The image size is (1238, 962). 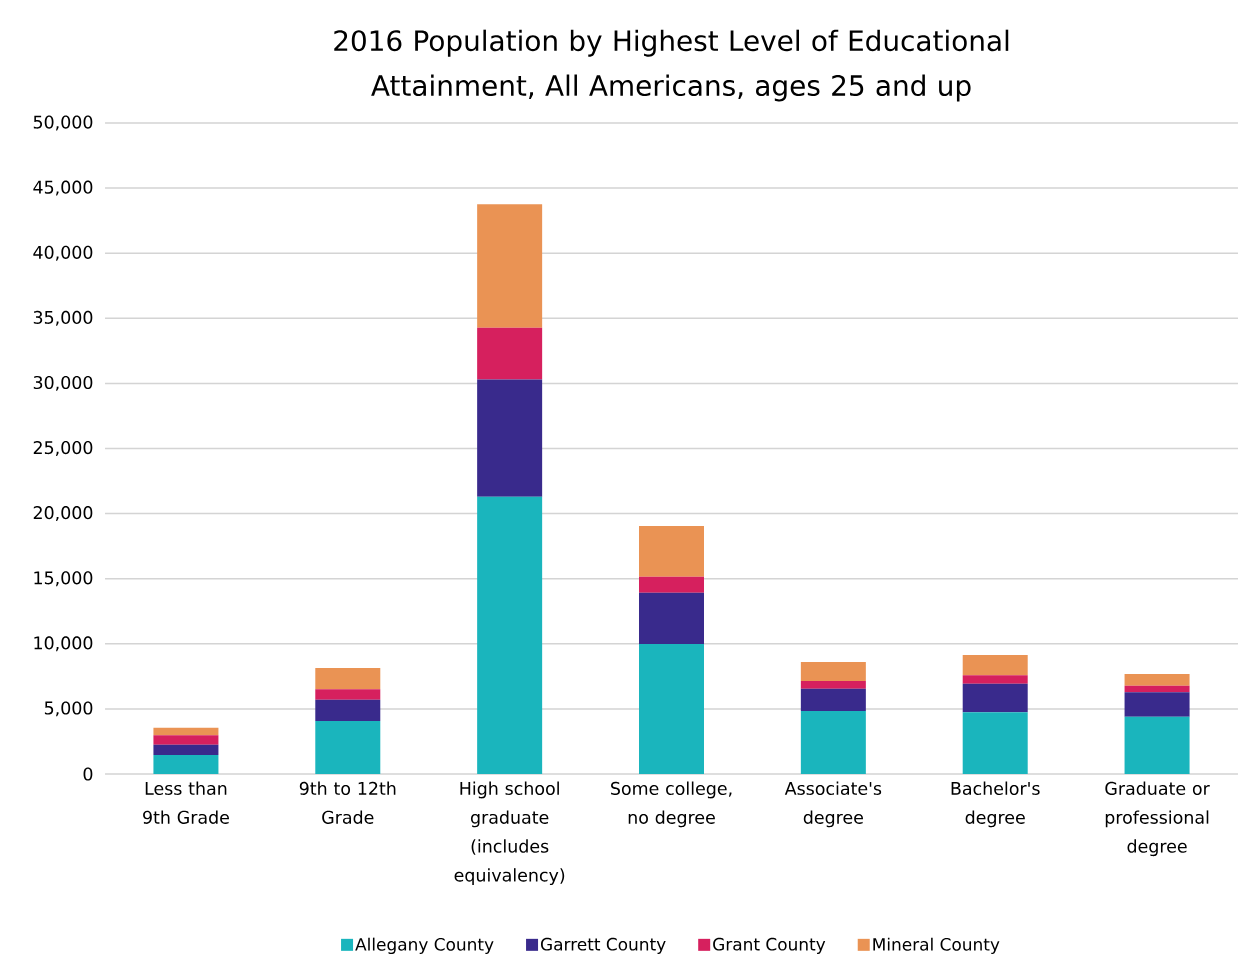 What do you see at coordinates (63, 123) in the screenshot?
I see `y-tick-label: 50,000` at bounding box center [63, 123].